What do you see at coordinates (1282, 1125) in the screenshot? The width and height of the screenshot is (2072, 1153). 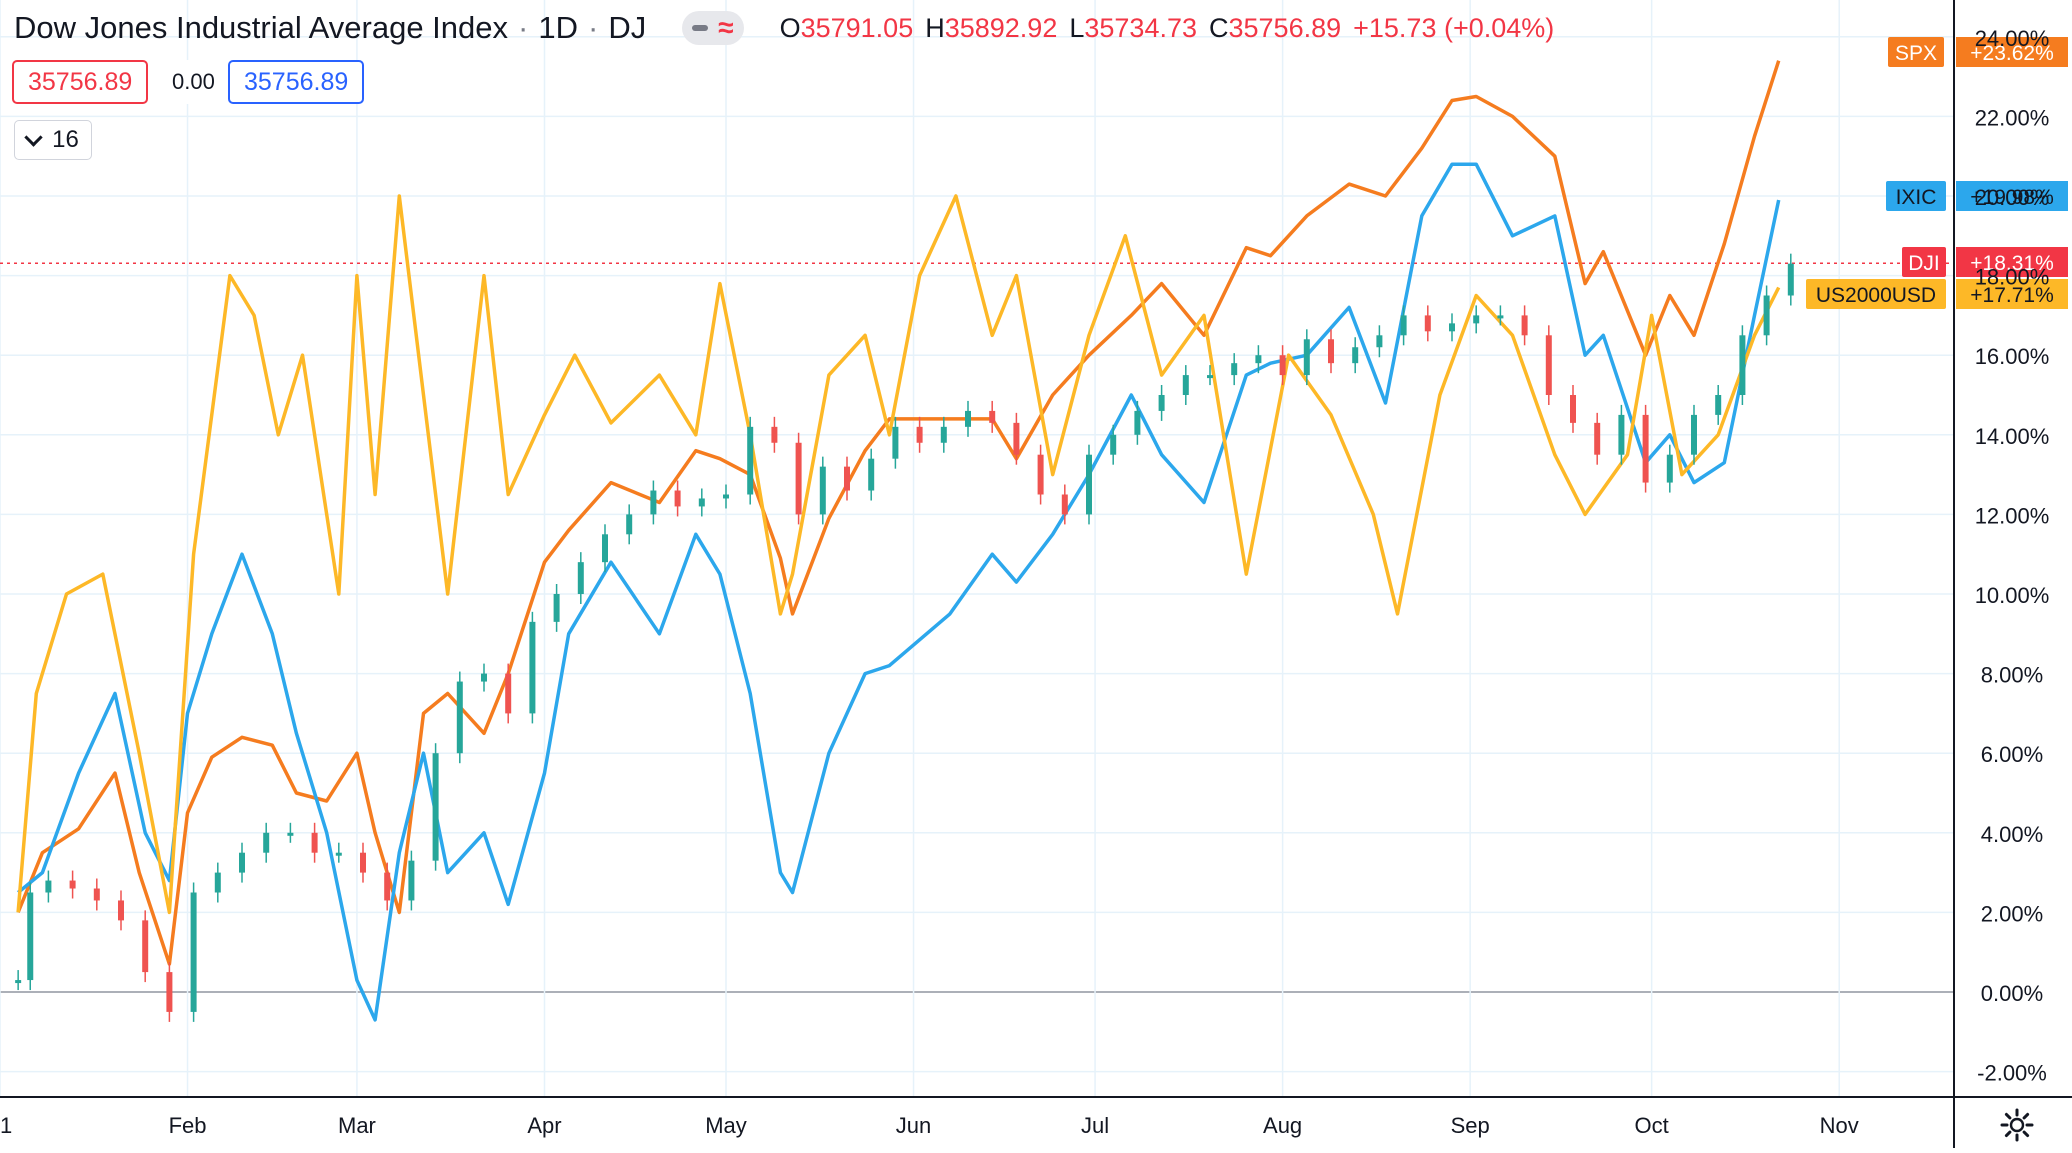 I see `x-tick-label: Aug` at bounding box center [1282, 1125].